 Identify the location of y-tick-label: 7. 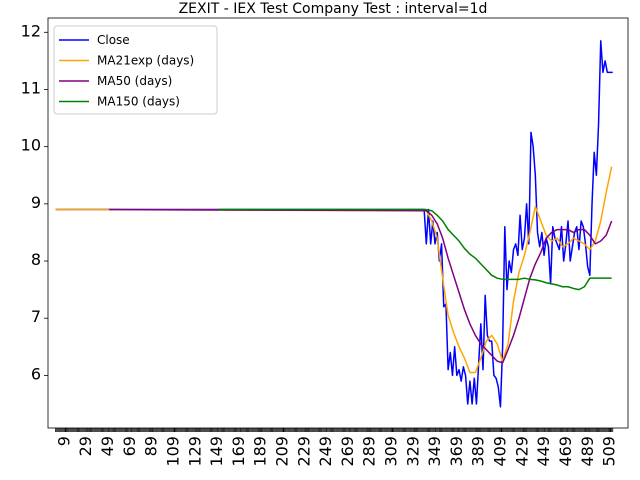
(36, 316).